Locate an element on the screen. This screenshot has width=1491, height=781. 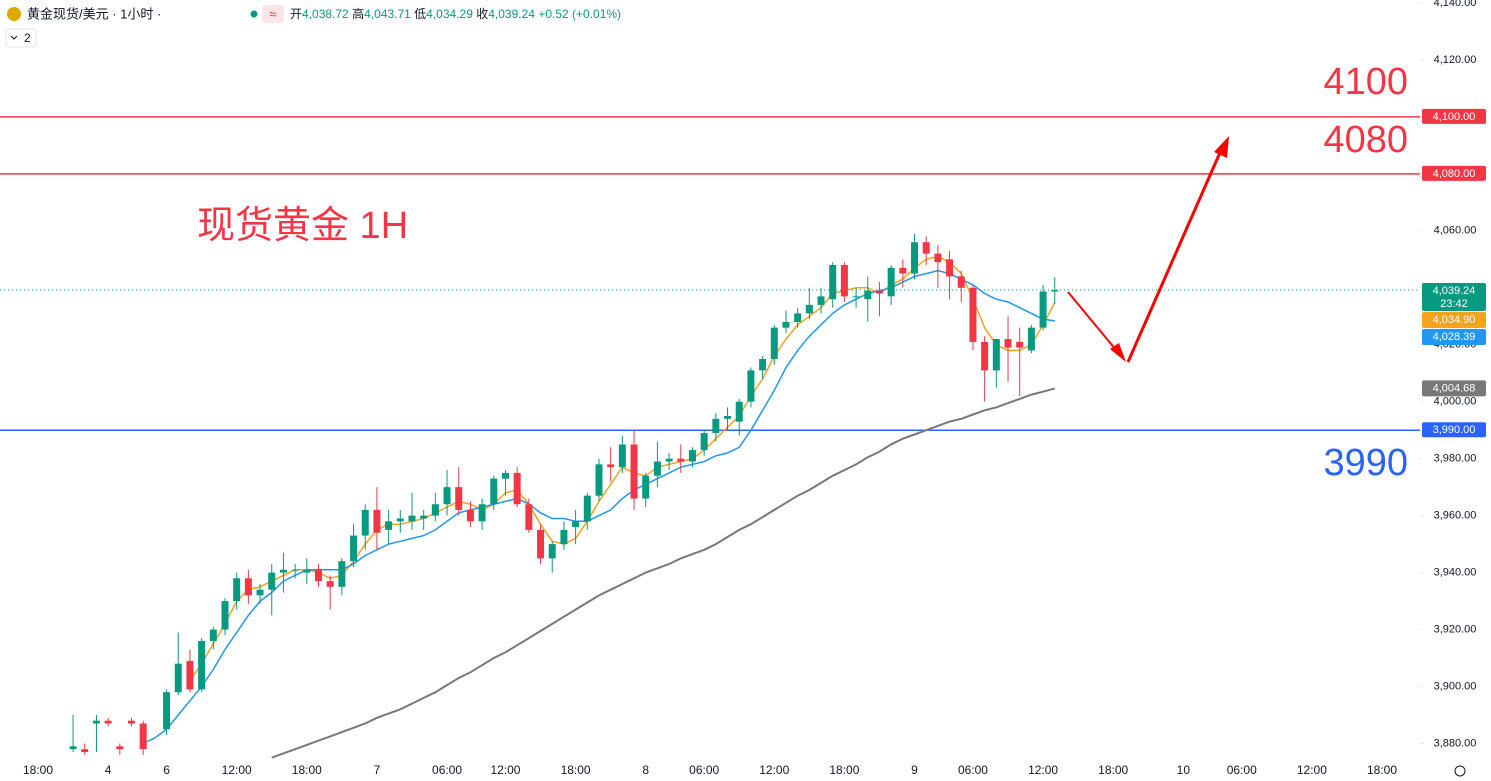
symbol: 黄金现货/美元 · 1小时 · is located at coordinates (94, 13).